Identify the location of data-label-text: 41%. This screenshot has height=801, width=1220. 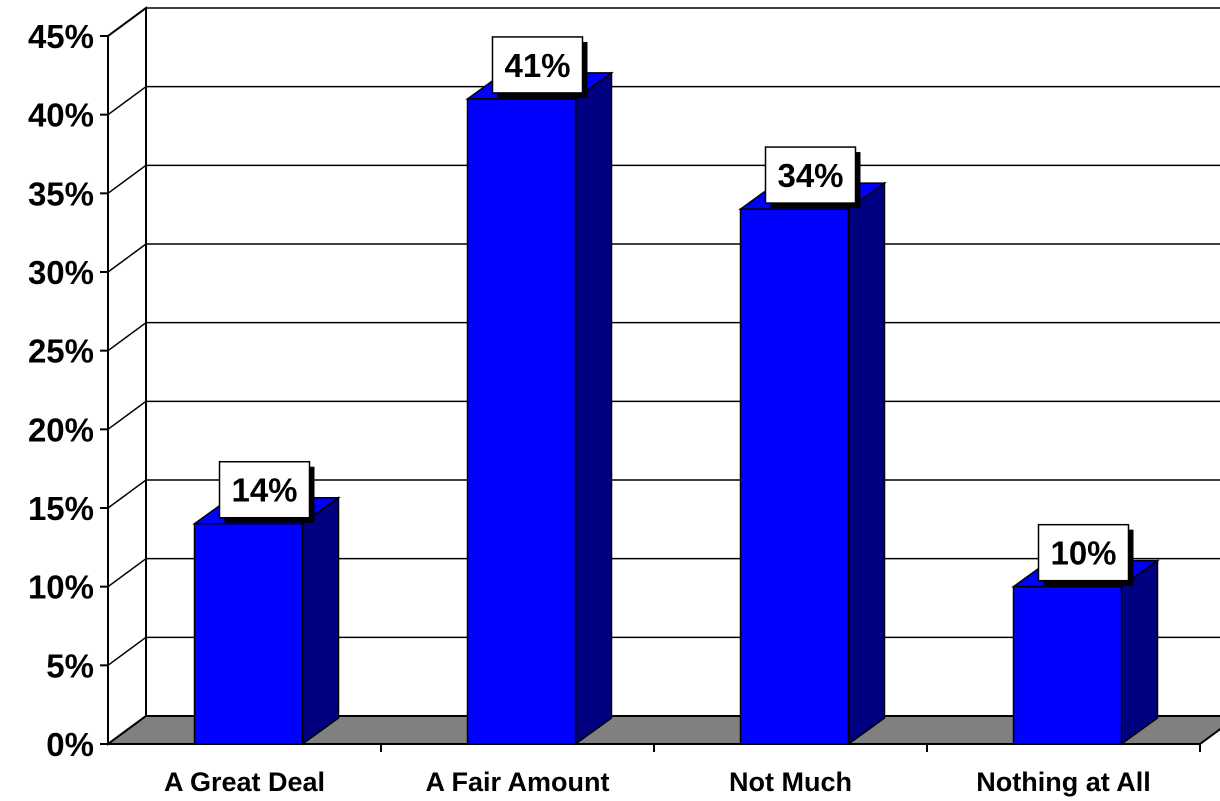
(537, 65).